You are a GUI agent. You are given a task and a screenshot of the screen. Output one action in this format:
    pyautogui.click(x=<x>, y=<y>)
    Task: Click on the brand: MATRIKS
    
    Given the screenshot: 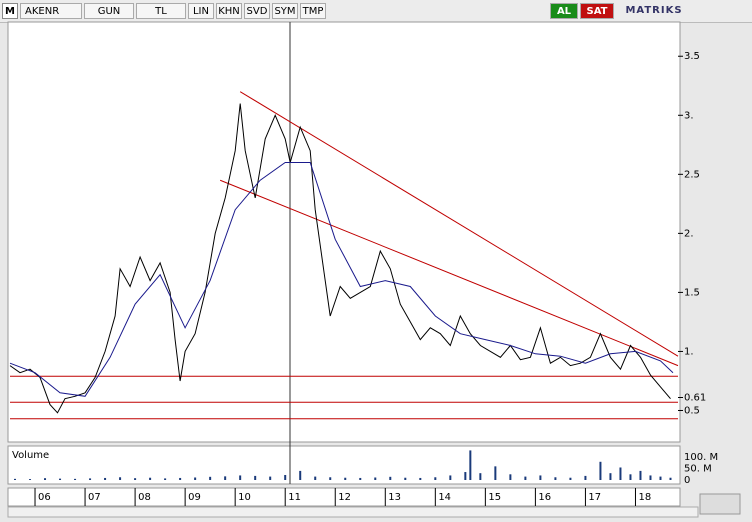 What is the action you would take?
    pyautogui.click(x=654, y=10)
    